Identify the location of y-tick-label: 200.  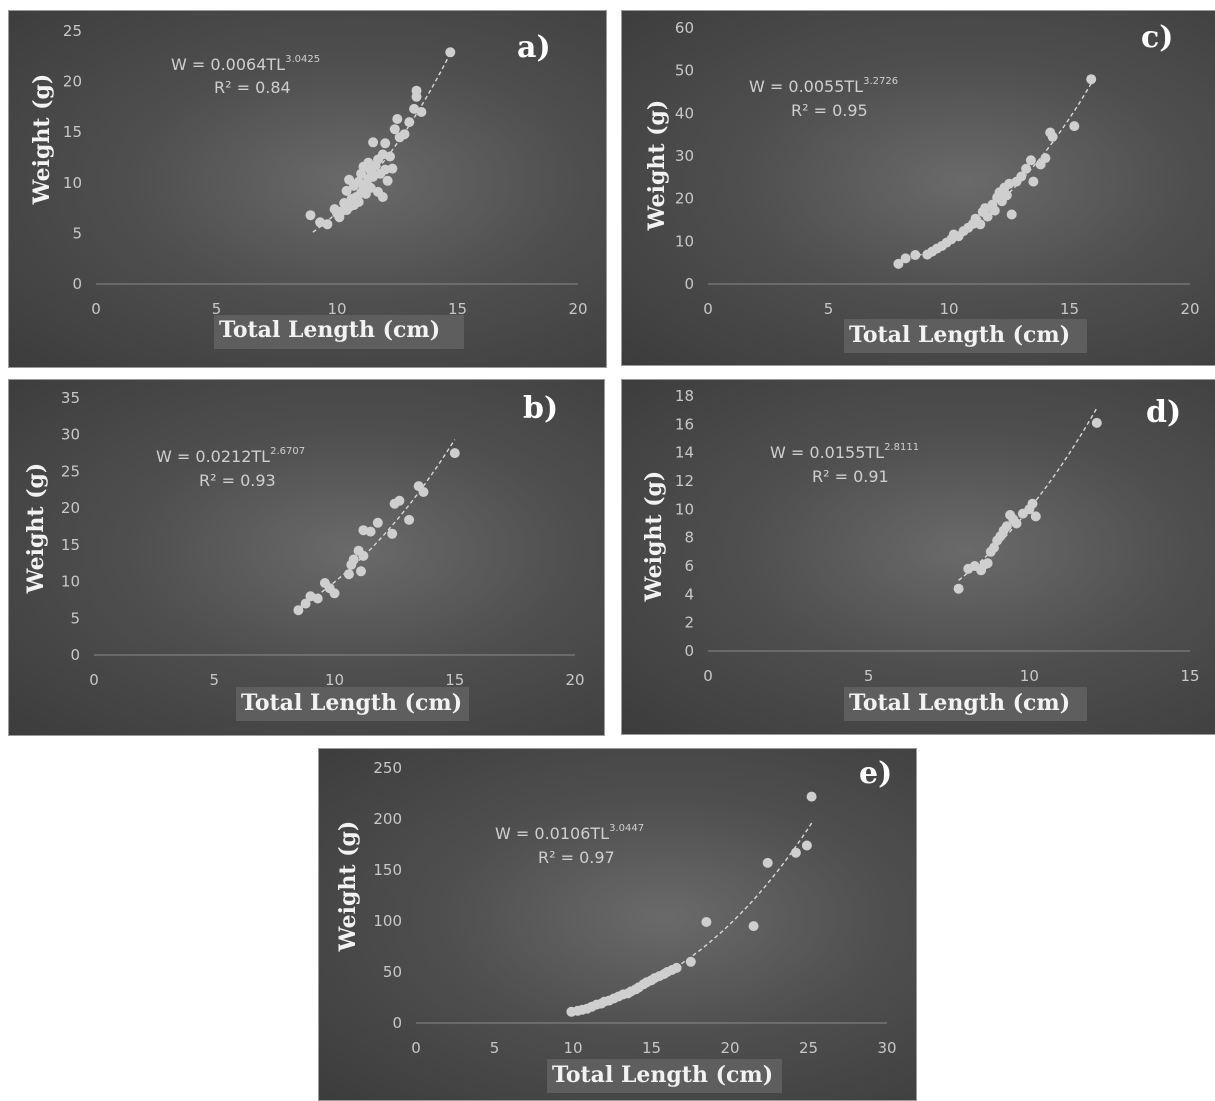
(387, 819).